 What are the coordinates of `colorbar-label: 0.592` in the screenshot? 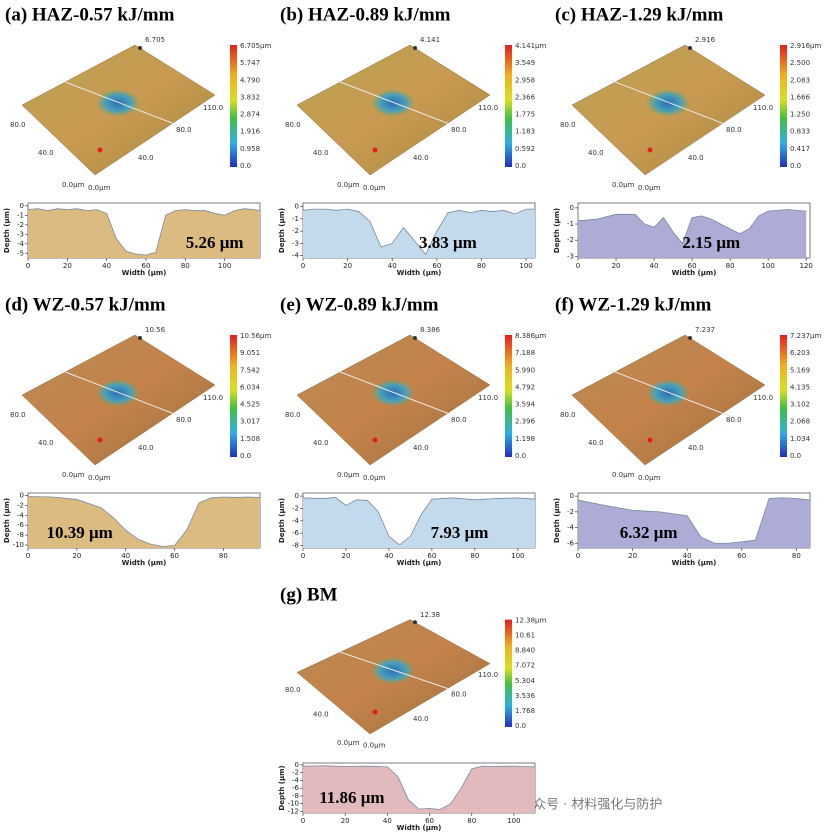 It's located at (525, 149).